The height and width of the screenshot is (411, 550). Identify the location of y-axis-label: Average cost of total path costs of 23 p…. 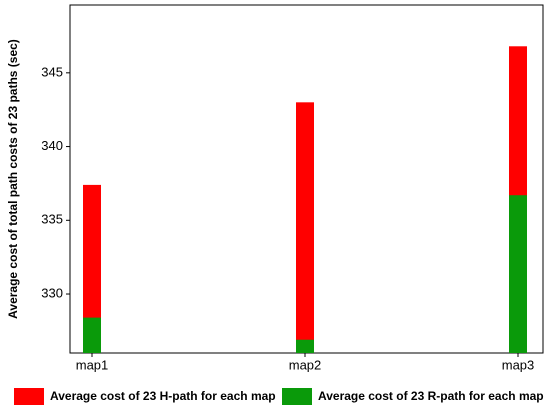
(13, 179).